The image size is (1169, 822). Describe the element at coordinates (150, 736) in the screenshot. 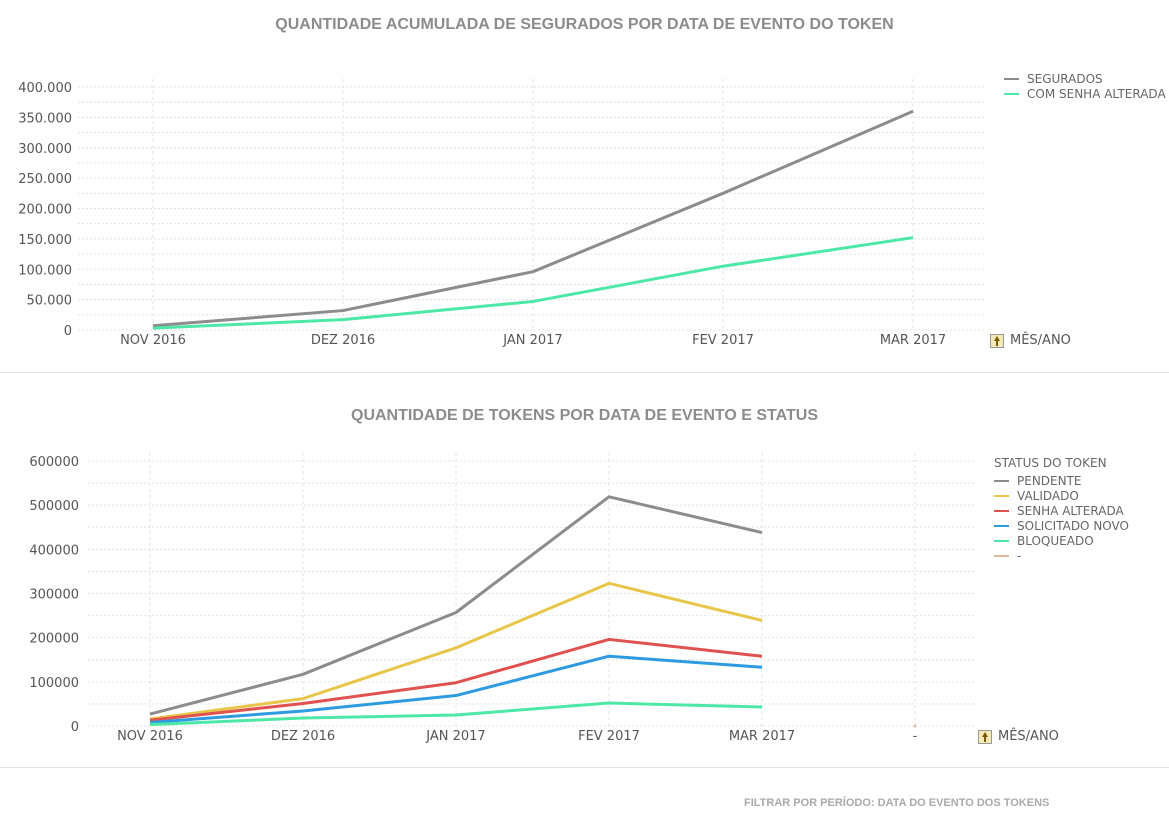

I see `chart-2-xtick-label: NOV 2016` at that location.